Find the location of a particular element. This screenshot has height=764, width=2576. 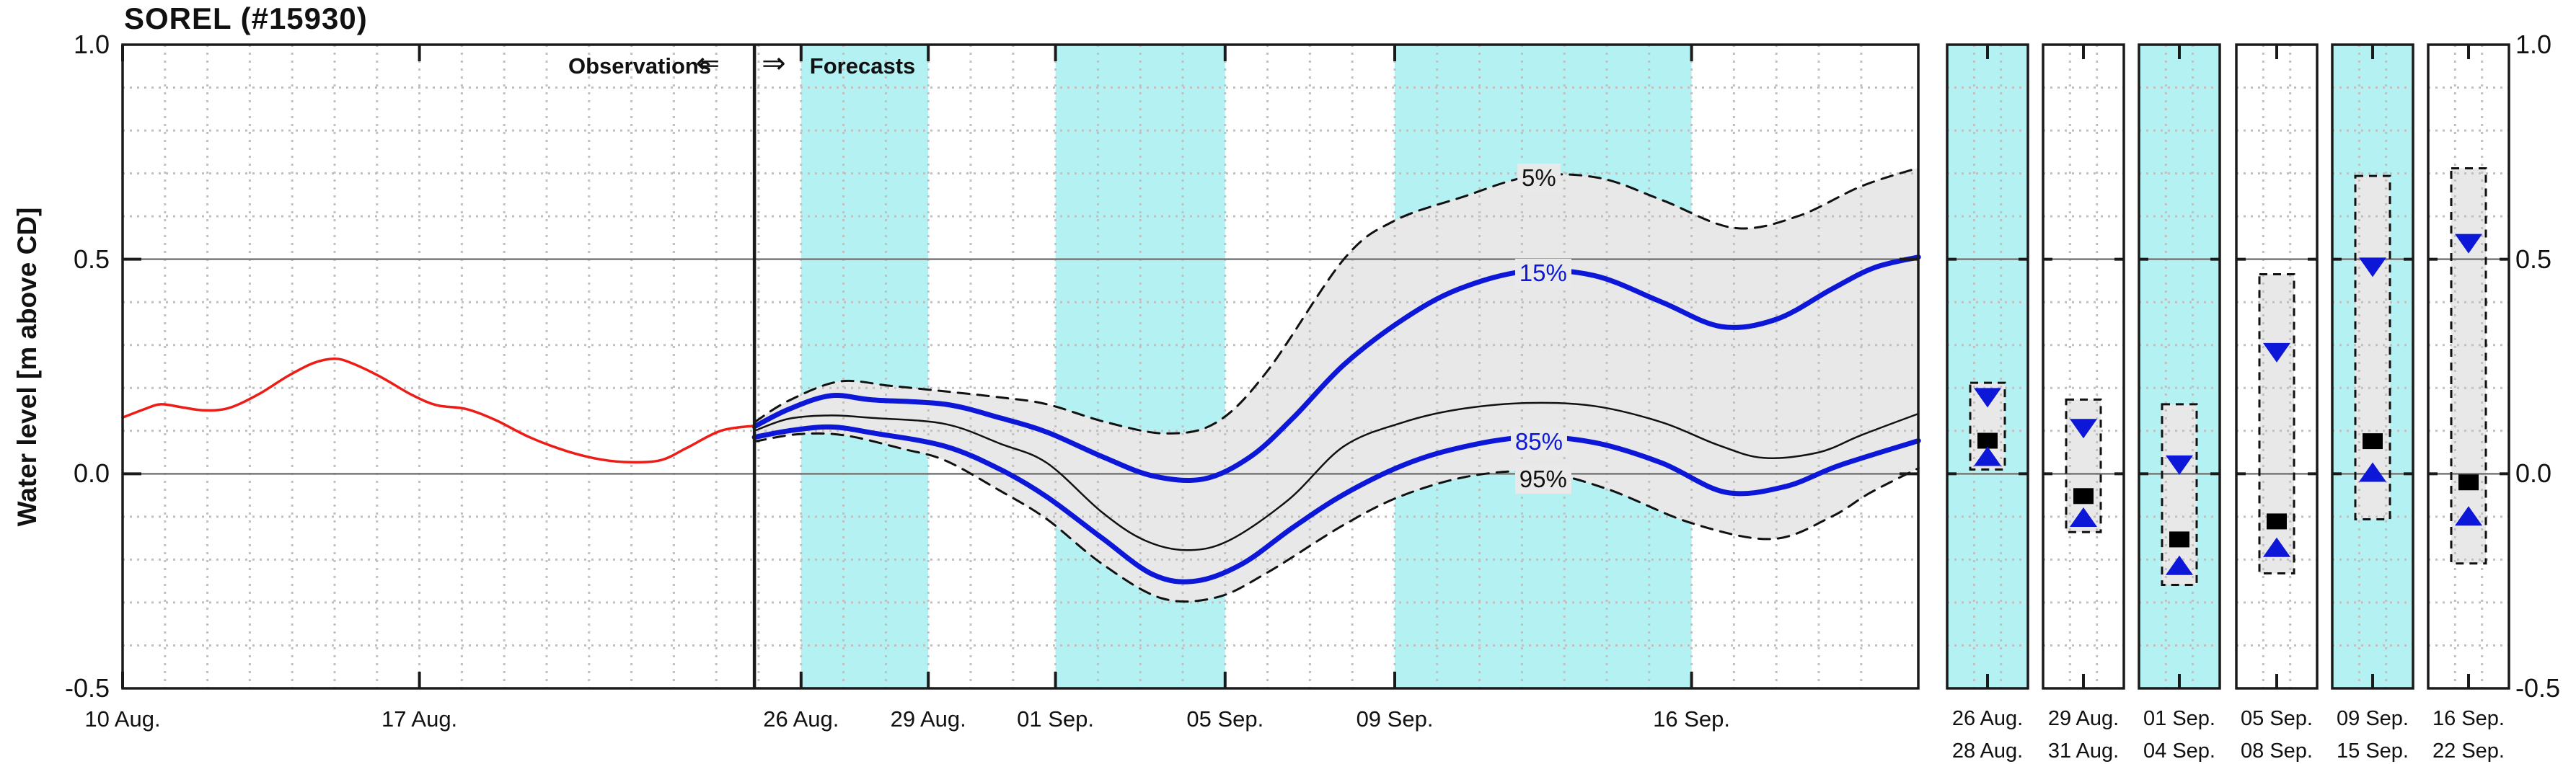

curve-label-5pct: 5% is located at coordinates (1539, 177).